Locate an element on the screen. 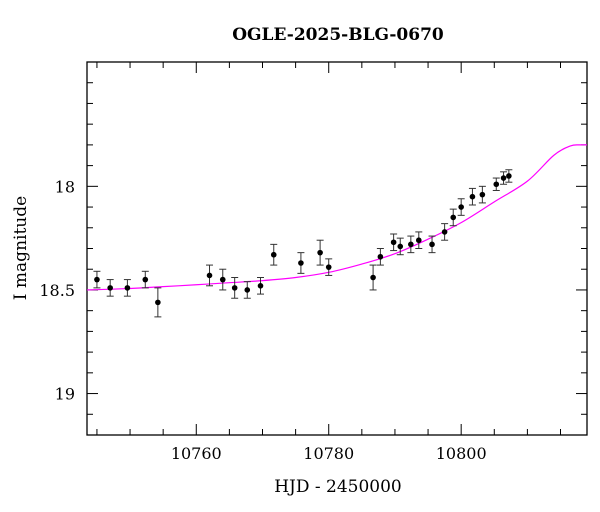 Image resolution: width=600 pixels, height=512 pixels. x-axis-label: HJD - 2450000 is located at coordinates (338, 487).